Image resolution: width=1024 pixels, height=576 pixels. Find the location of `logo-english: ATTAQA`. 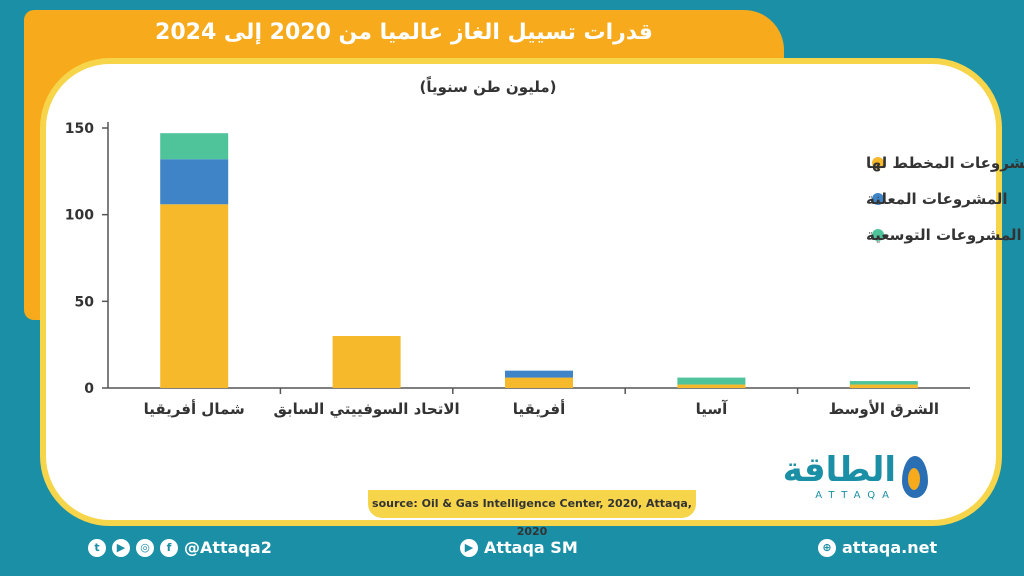

logo-english: ATTAQA is located at coordinates (855, 495).